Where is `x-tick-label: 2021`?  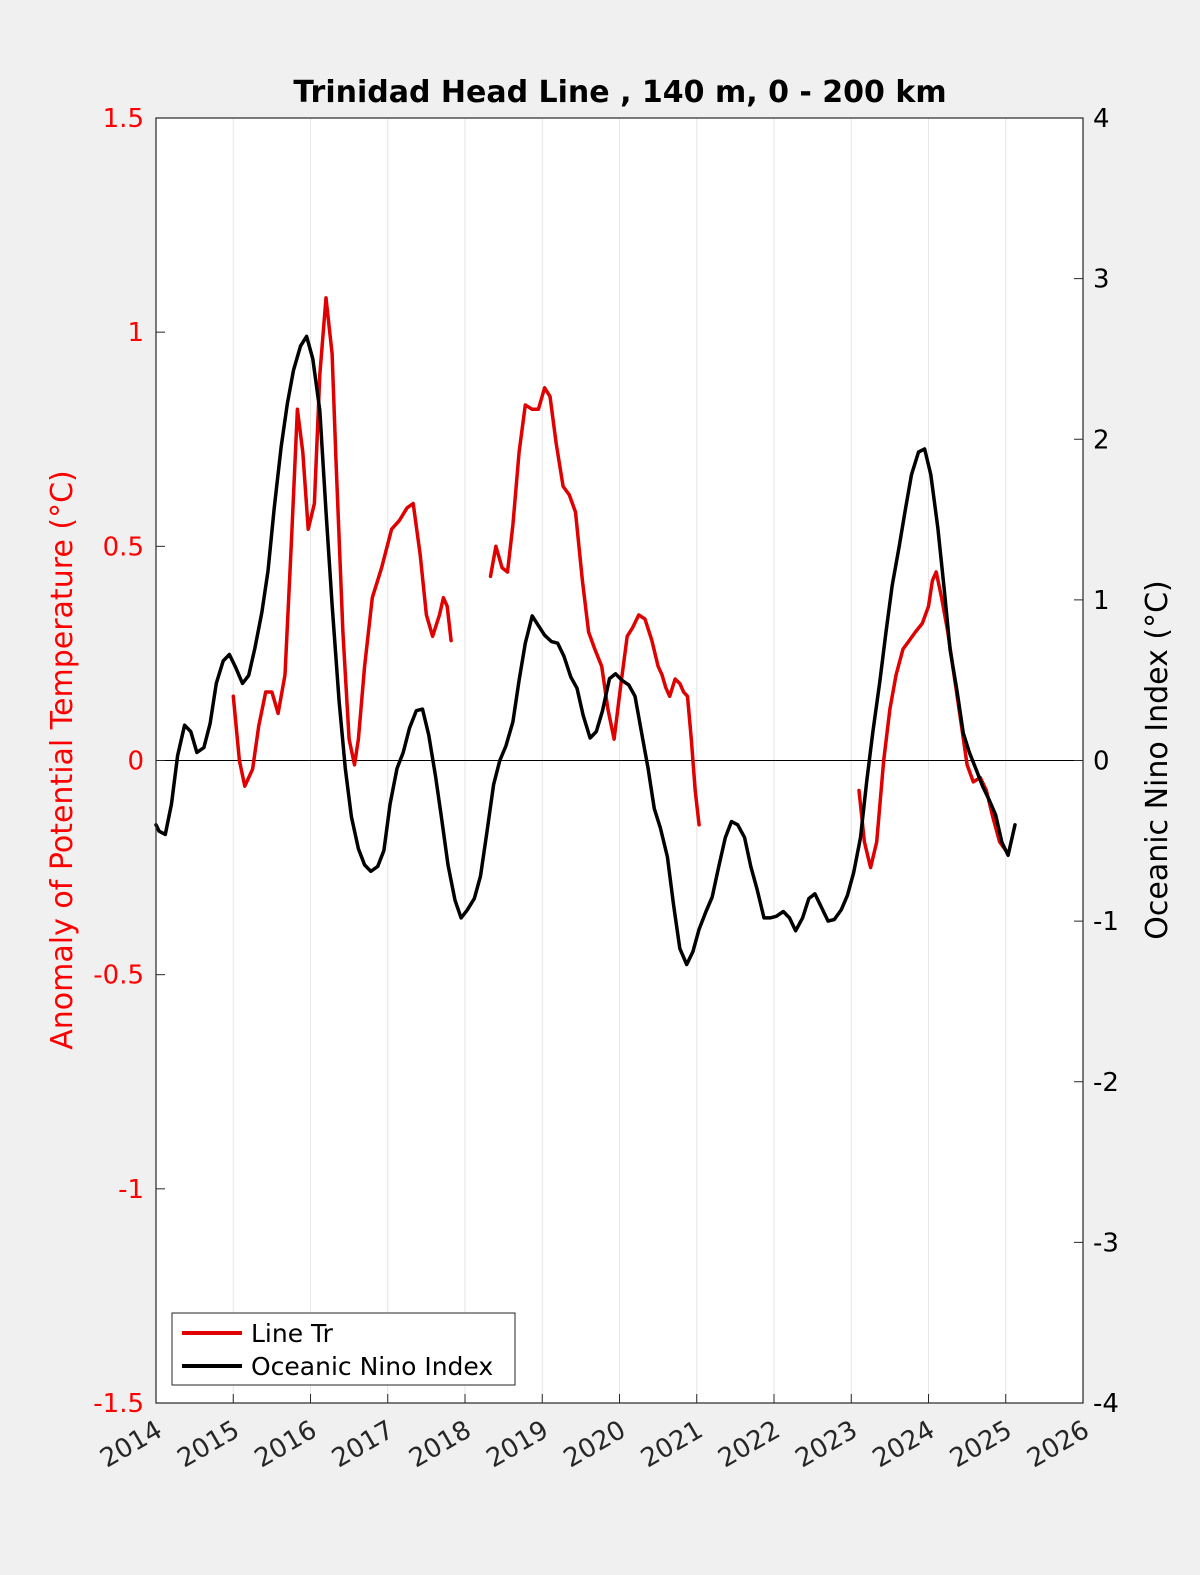
x-tick-label: 2021 is located at coordinates (672, 1444).